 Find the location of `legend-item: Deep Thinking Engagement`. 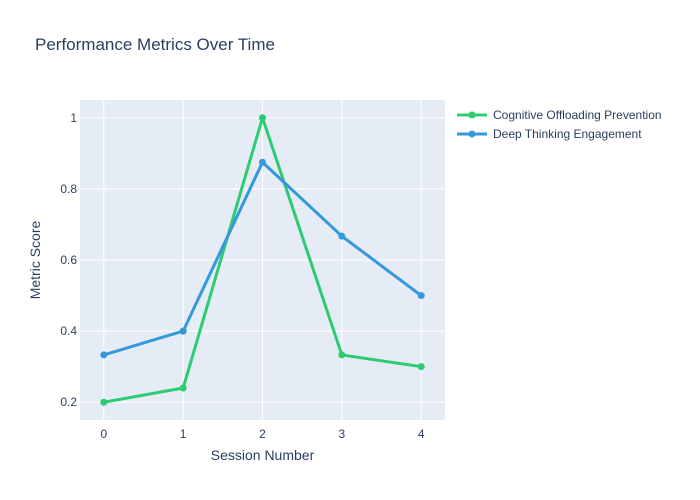

legend-item: Deep Thinking Engagement is located at coordinates (549, 134).